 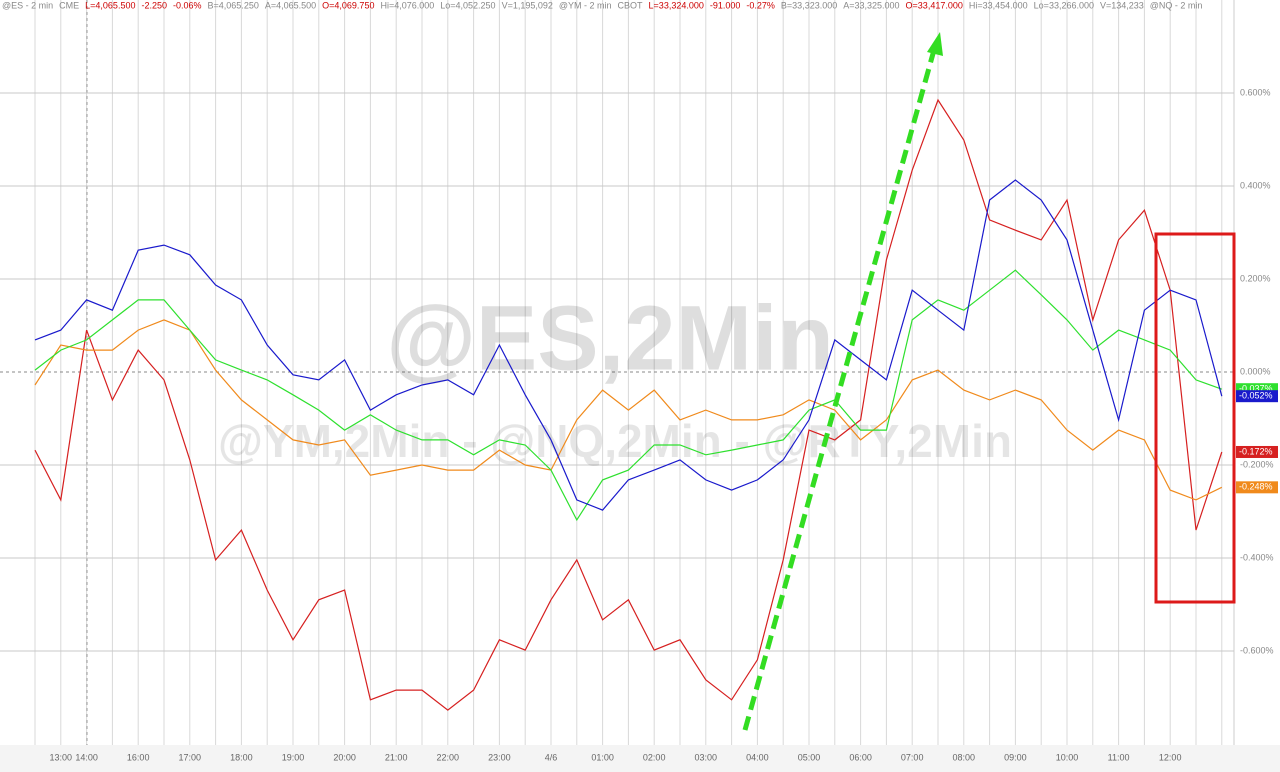 What do you see at coordinates (860, 757) in the screenshot?
I see `x-tick-label: 06:00` at bounding box center [860, 757].